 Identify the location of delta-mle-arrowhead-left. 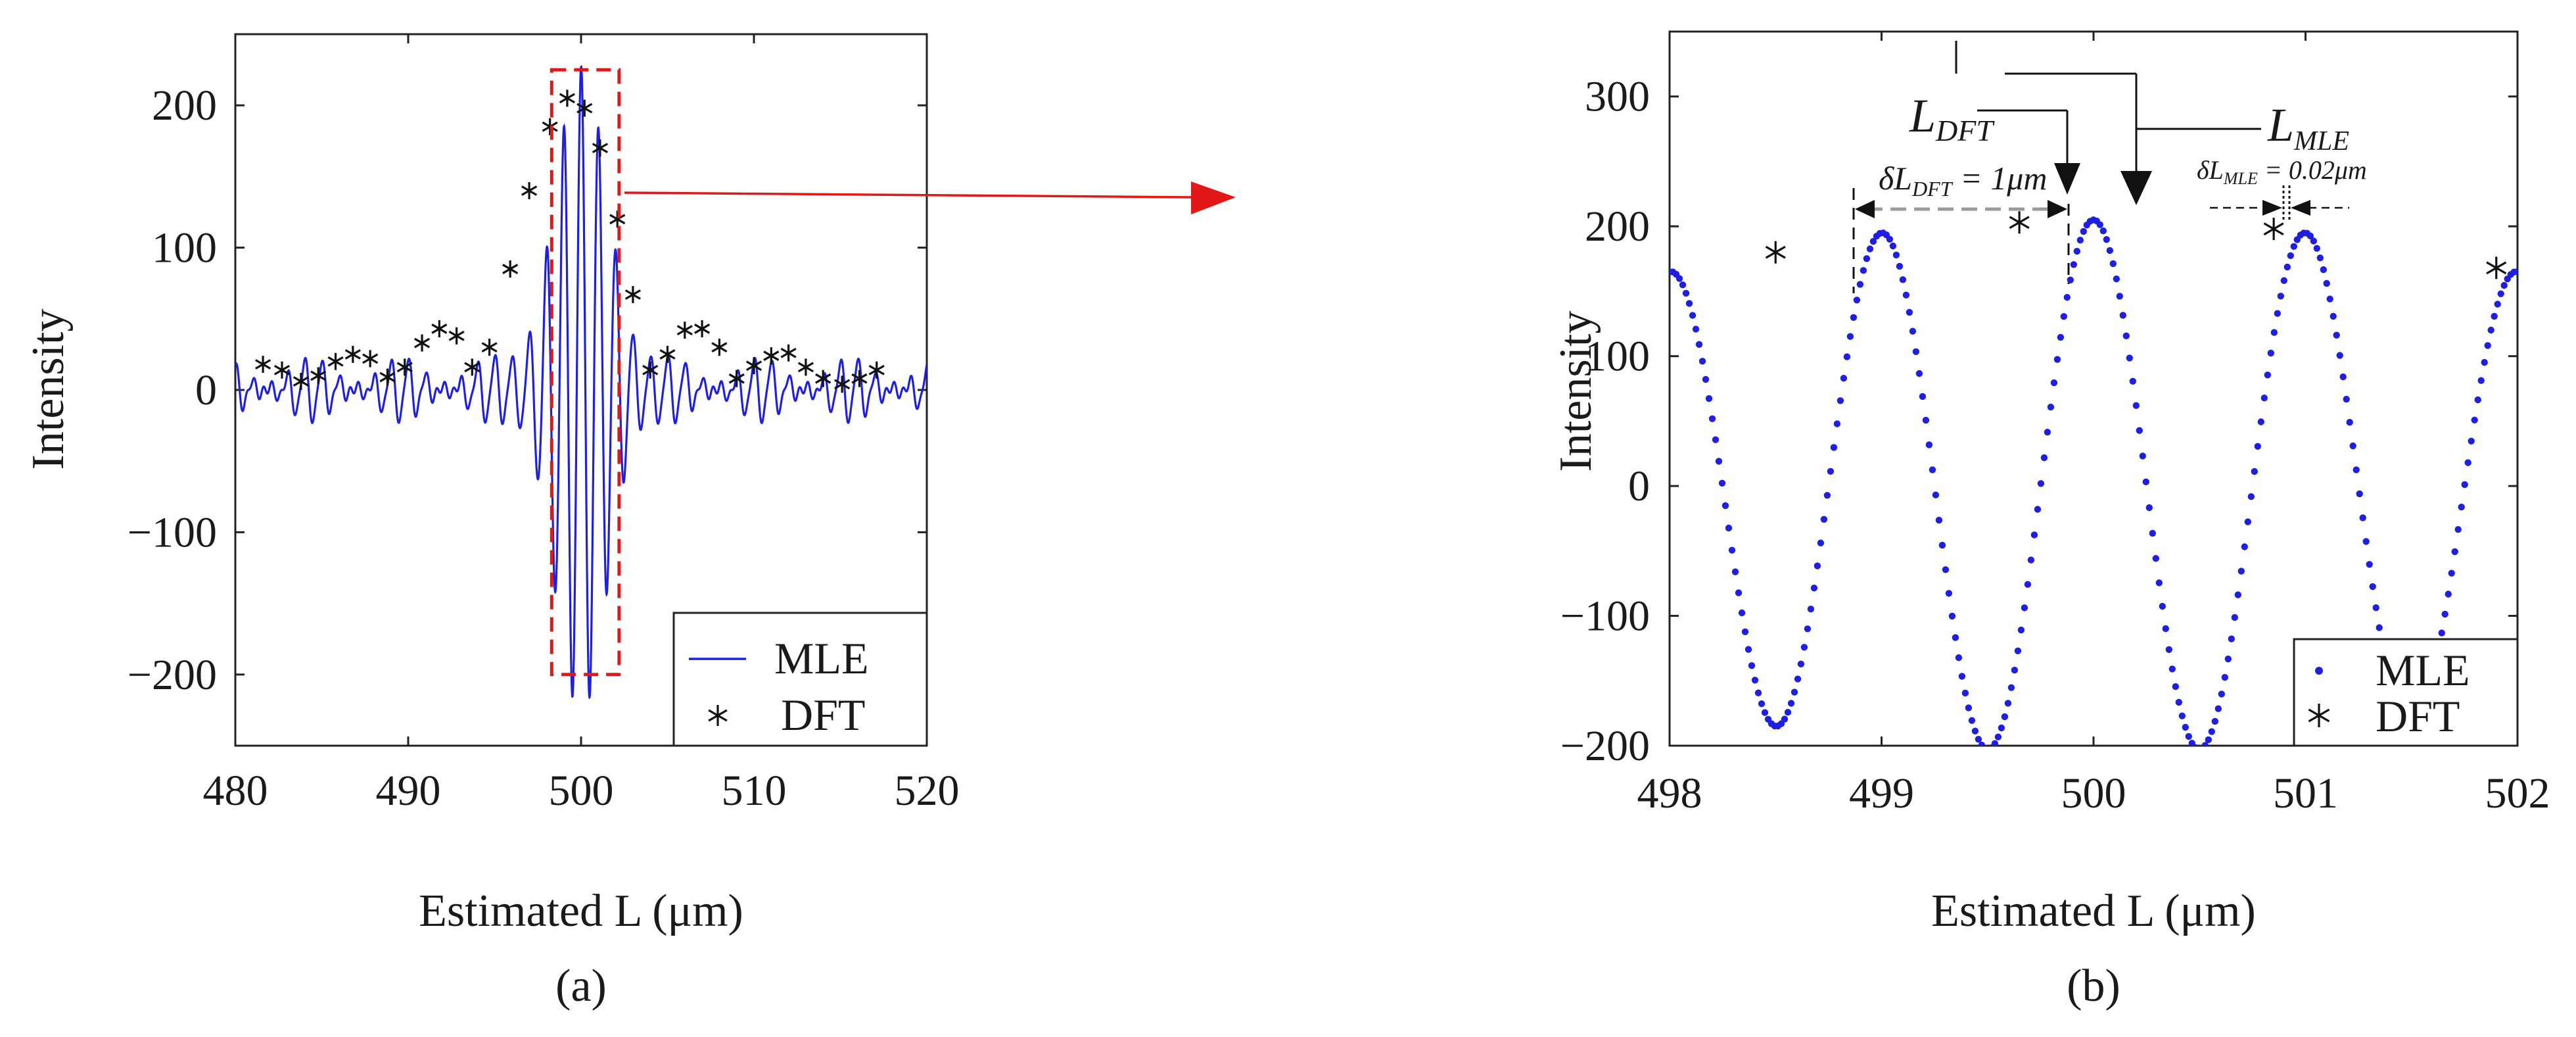
(2272, 208).